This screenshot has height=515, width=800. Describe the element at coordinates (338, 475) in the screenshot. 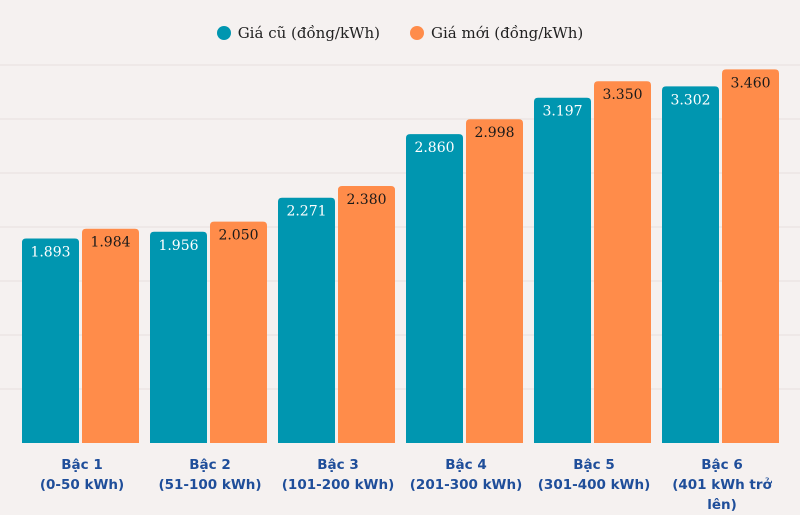

I see `category-label: Bậc 3 (101-200 kWh)` at that location.